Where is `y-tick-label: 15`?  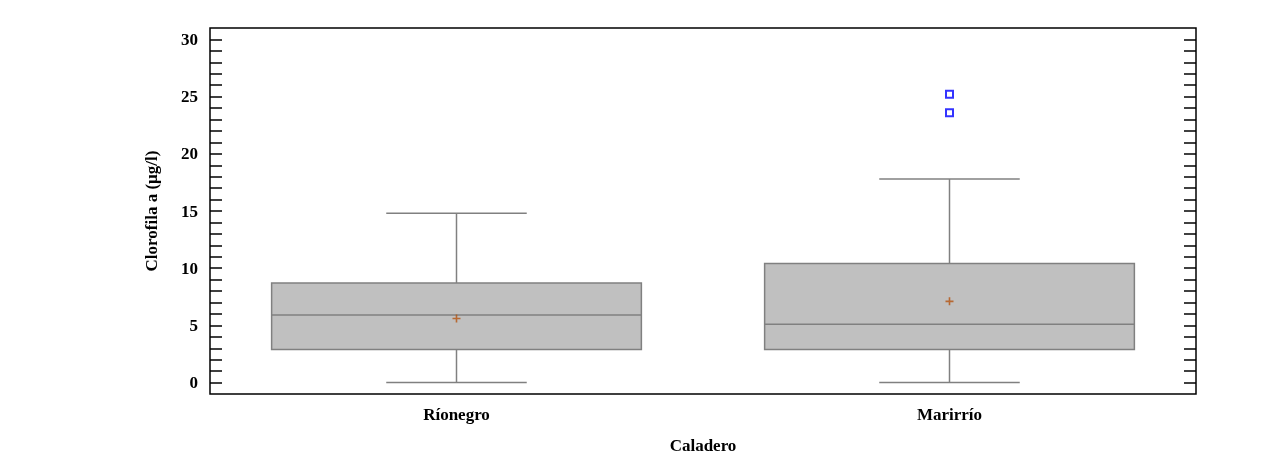
y-tick-label: 15 is located at coordinates (189, 211).